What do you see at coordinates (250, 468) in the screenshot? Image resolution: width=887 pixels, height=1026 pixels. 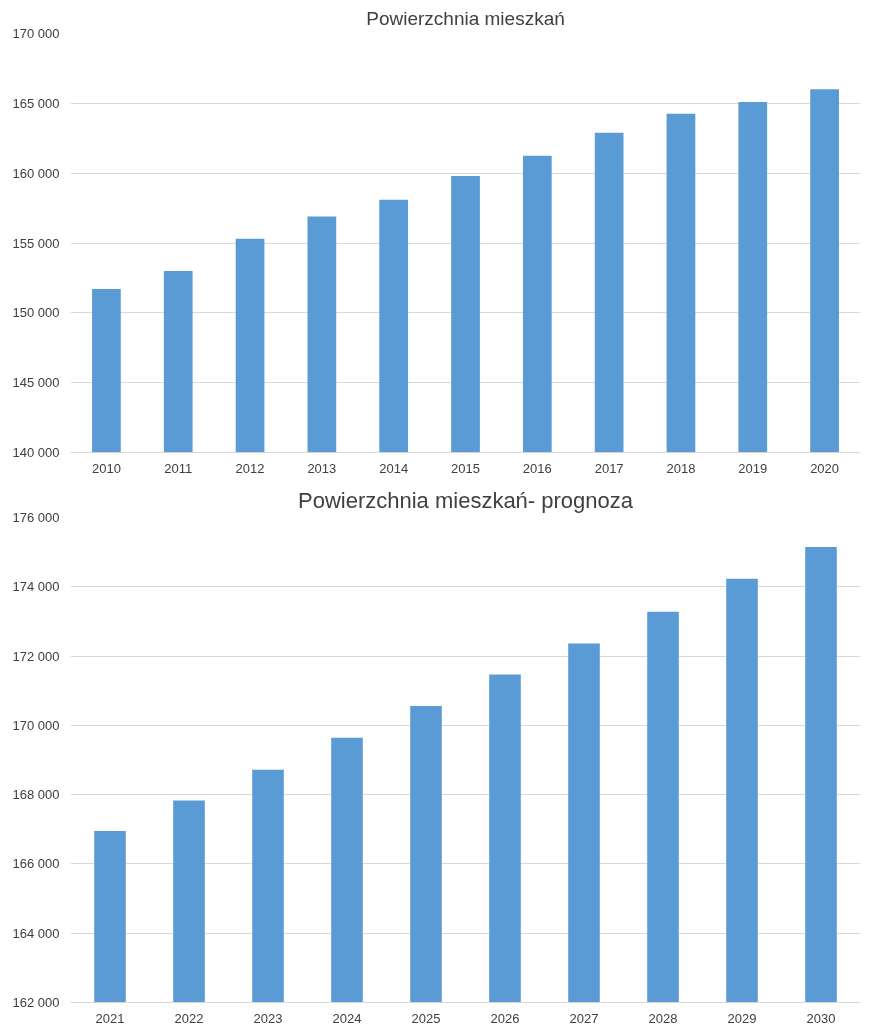 I see `x-tick-label: 2012` at bounding box center [250, 468].